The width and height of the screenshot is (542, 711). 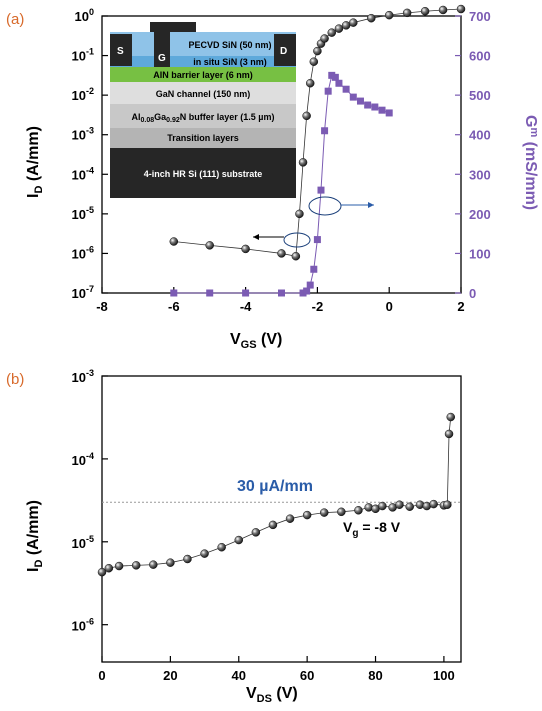 I want to click on id-callout-arrowhead, so click(x=256, y=237).